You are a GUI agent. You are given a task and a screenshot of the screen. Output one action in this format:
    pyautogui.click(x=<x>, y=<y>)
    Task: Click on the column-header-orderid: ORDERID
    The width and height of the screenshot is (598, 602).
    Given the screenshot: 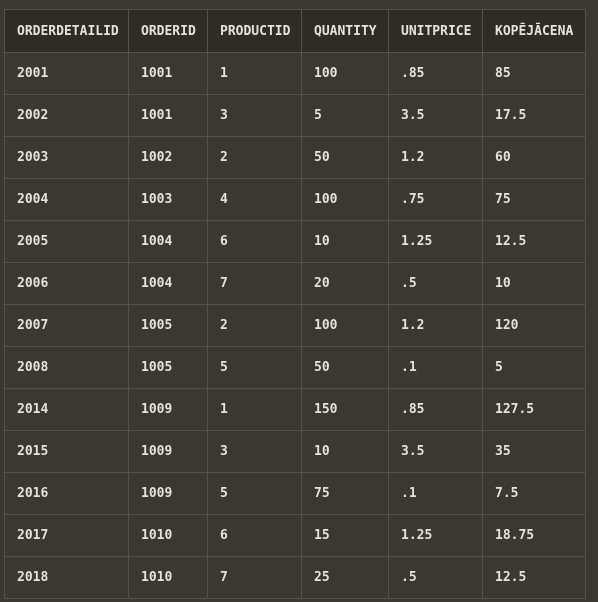 What is the action you would take?
    pyautogui.click(x=168, y=31)
    